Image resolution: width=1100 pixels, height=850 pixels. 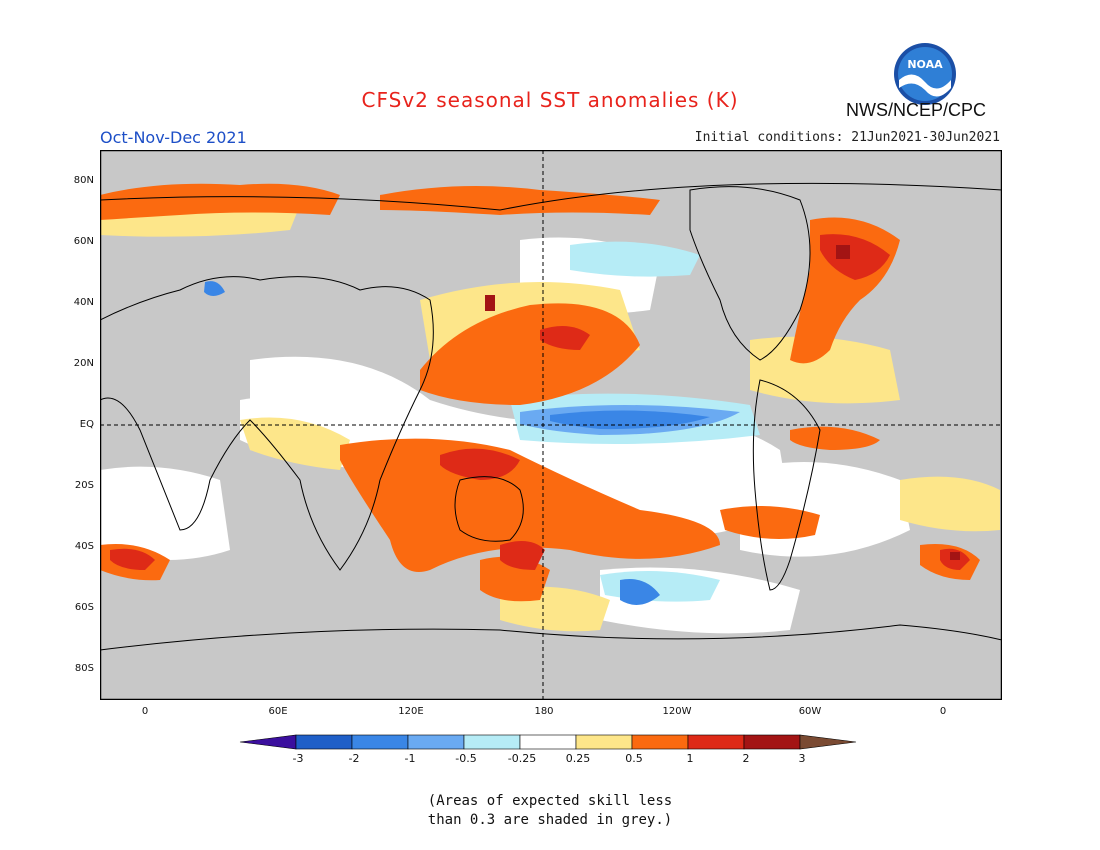 What do you see at coordinates (677, 711) in the screenshot?
I see `lon-label-120w: 120W` at bounding box center [677, 711].